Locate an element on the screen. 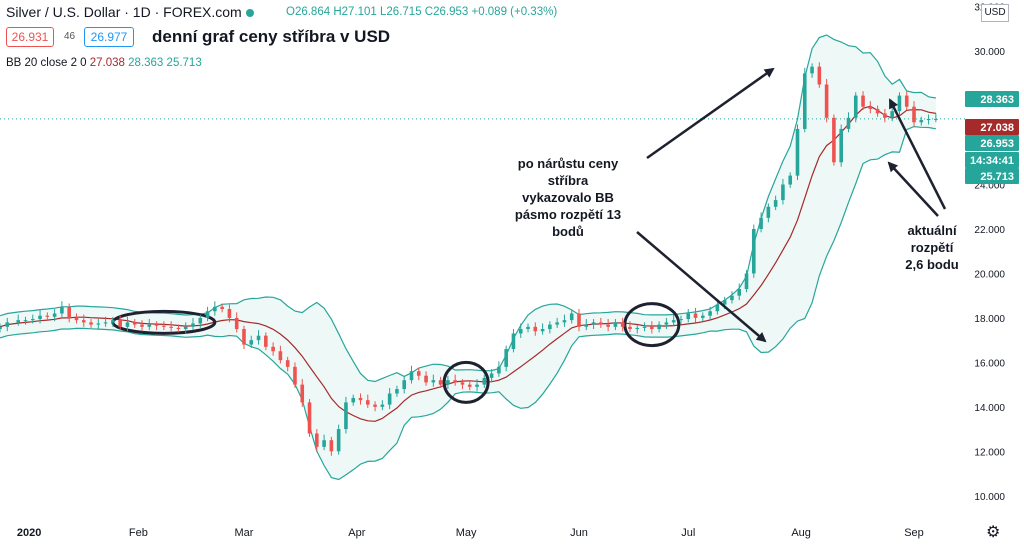 The width and height of the screenshot is (1024, 546). price-tick-label: 18.000 is located at coordinates (989, 319).